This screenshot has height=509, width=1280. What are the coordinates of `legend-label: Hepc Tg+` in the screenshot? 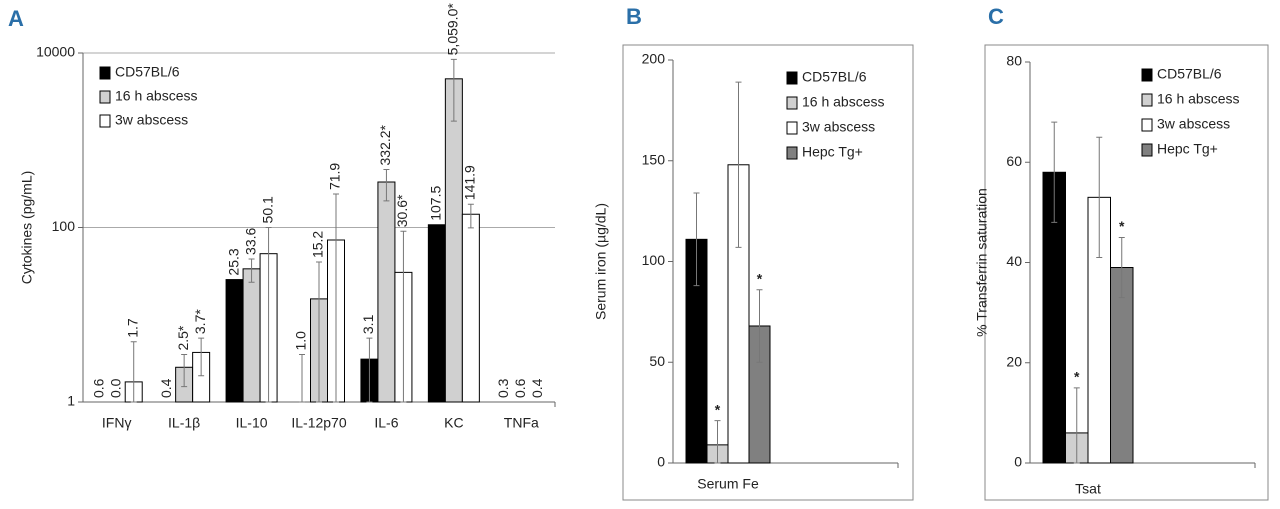 It's located at (1187, 149).